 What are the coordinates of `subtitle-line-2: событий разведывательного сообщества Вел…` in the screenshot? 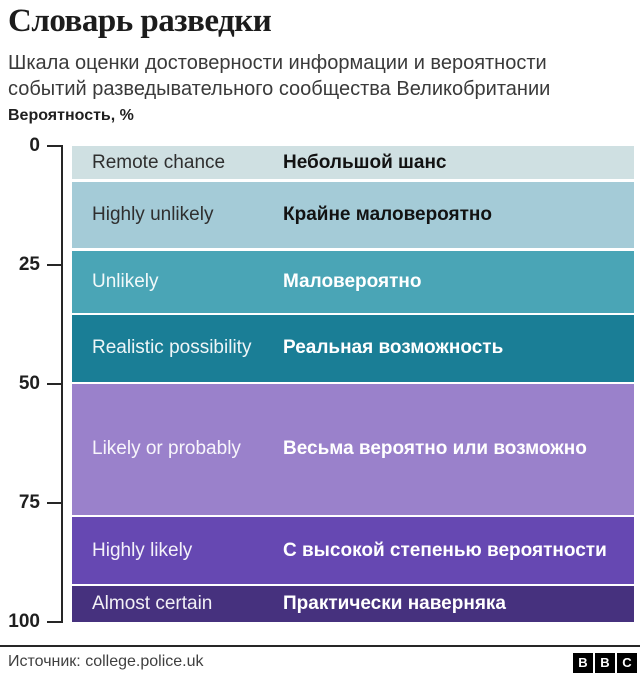 It's located at (279, 89).